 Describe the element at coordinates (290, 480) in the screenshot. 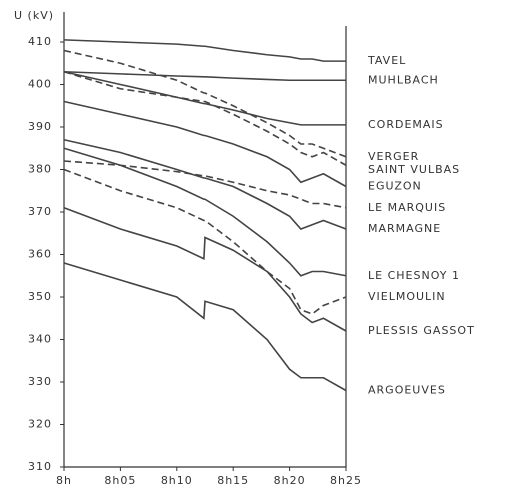

I see `x-tick-label: 8h20` at that location.